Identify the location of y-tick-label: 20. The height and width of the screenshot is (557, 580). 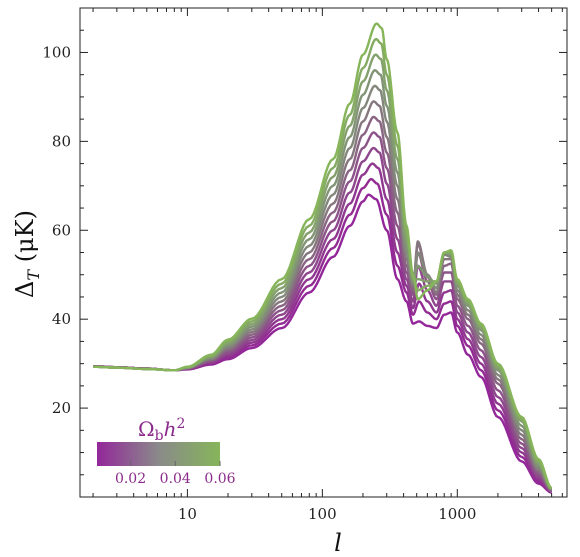
(61, 408).